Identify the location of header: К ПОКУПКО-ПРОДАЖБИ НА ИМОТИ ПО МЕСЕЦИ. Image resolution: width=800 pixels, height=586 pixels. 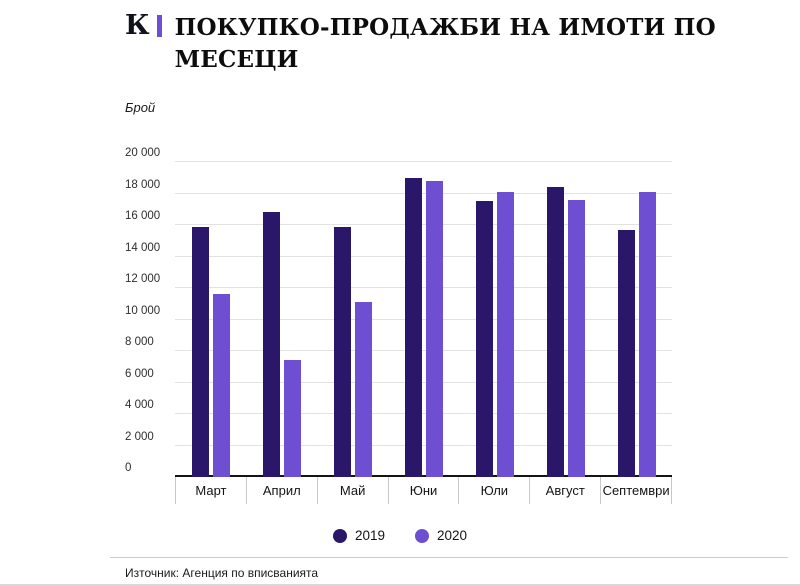
(420, 43).